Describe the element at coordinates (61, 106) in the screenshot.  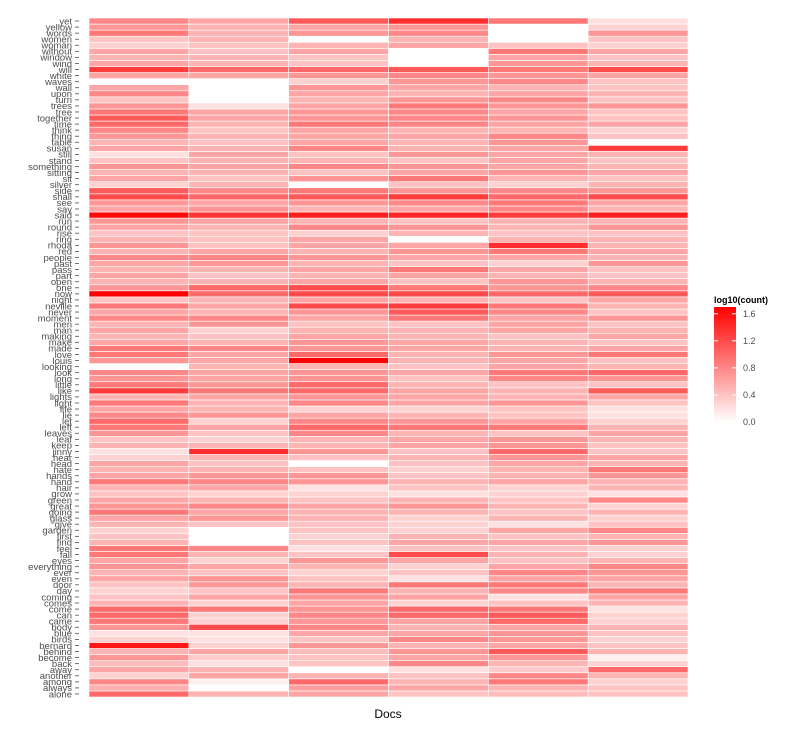
I see `y-tick-label: trees` at that location.